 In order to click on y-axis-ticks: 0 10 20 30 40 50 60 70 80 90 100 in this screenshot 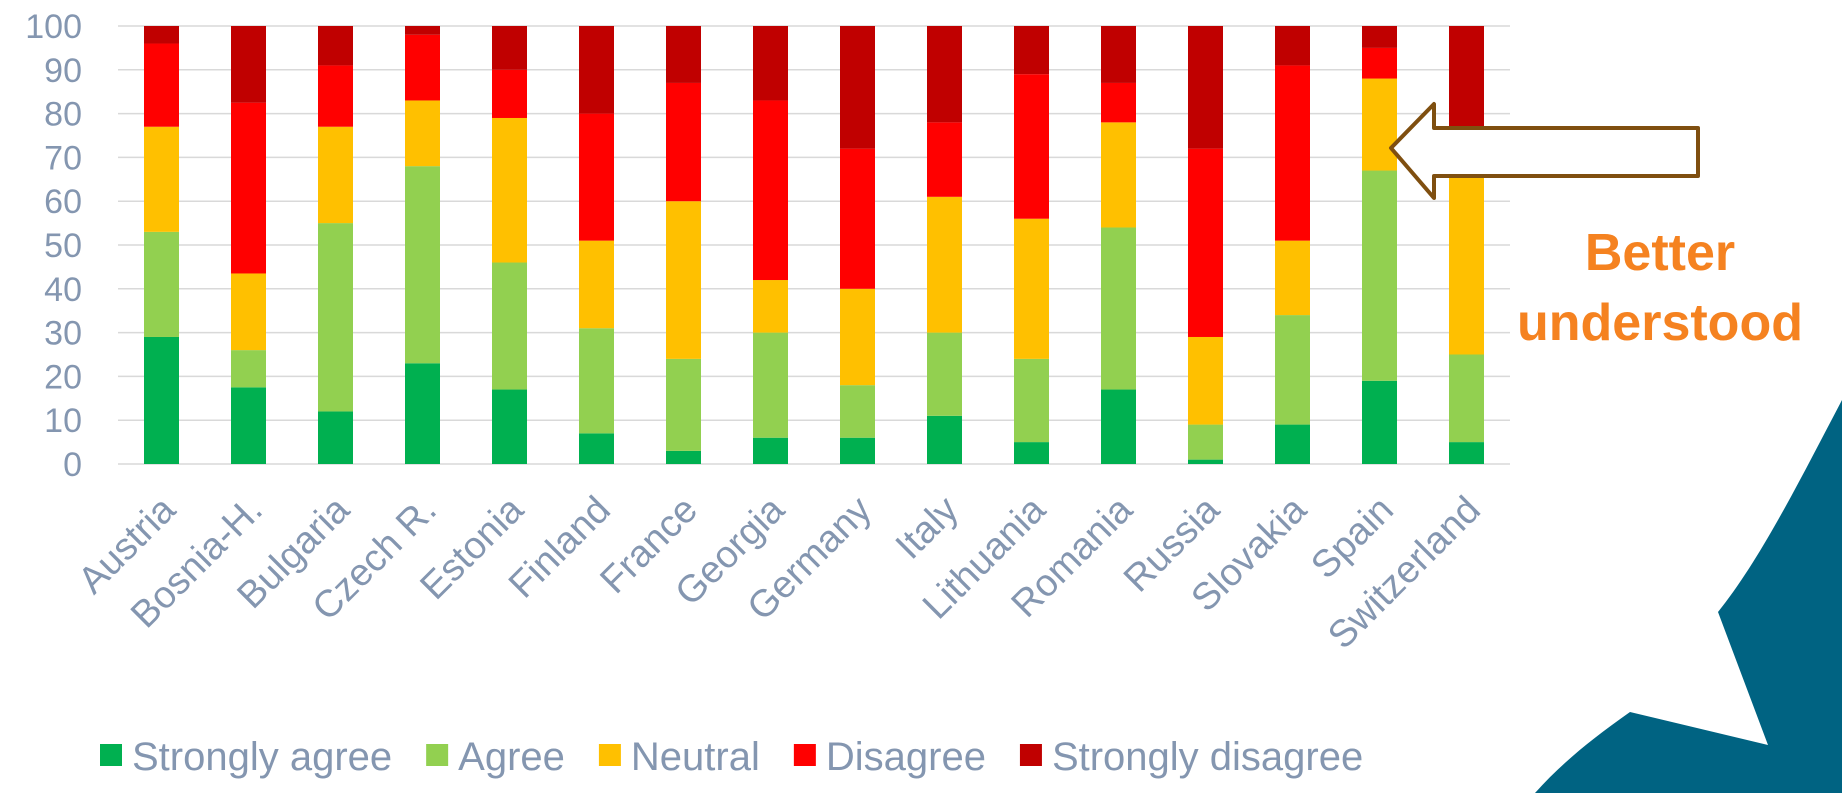, I will do `click(53, 246)`.